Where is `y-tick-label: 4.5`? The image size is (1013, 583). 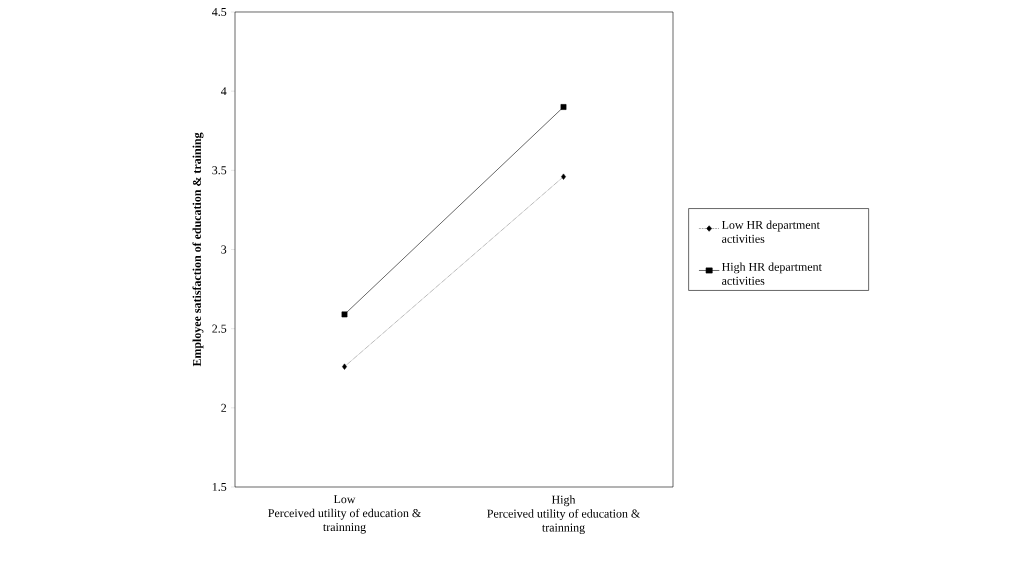 y-tick-label: 4.5 is located at coordinates (219, 12).